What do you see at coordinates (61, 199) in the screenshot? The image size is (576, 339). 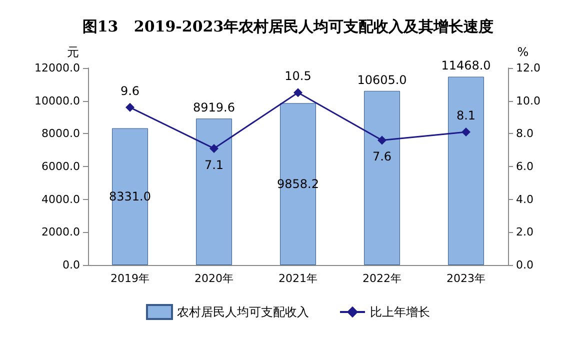 I see `y-tick-label: 4000.0` at bounding box center [61, 199].